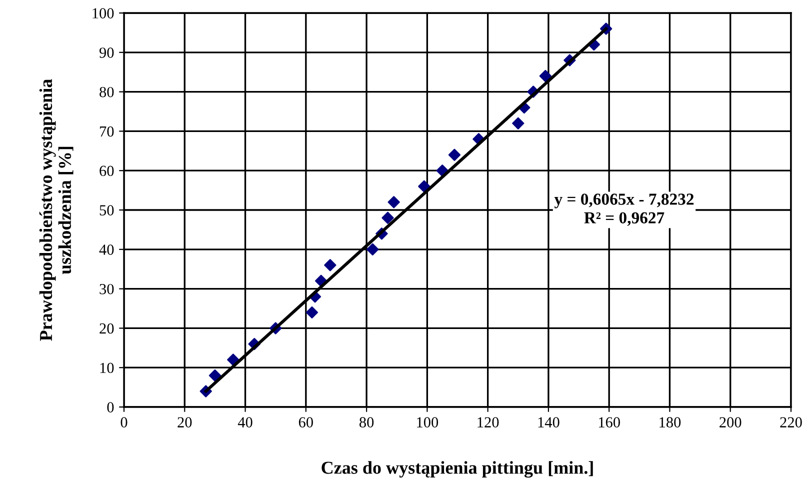 This screenshot has width=809, height=499. What do you see at coordinates (107, 210) in the screenshot?
I see `y-tick-label: 50` at bounding box center [107, 210].